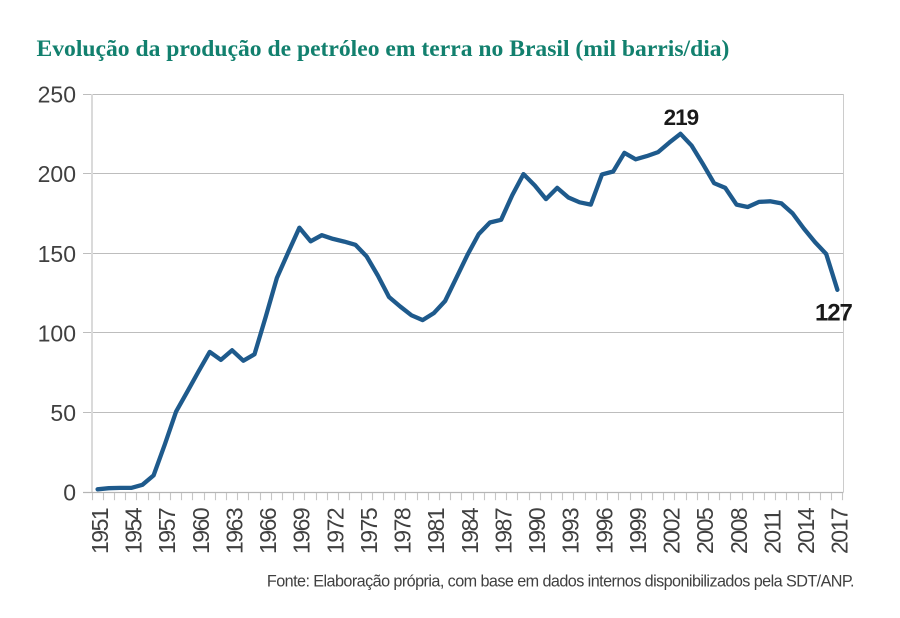 This screenshot has width=900, height=618. I want to click on svg-text: 1996, so click(604, 531).